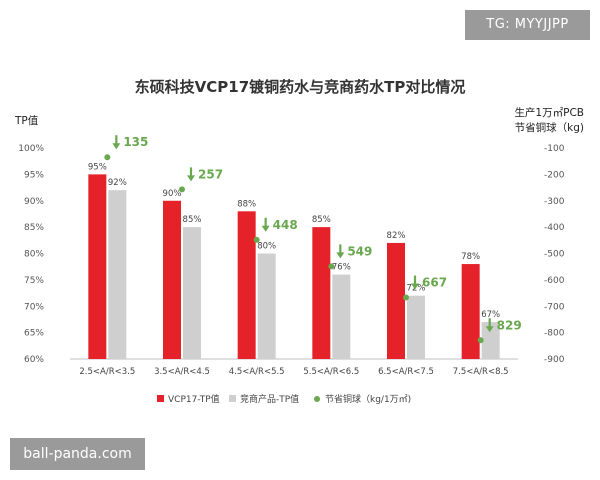  I want to click on data-label-competitor: 80%, so click(266, 247).